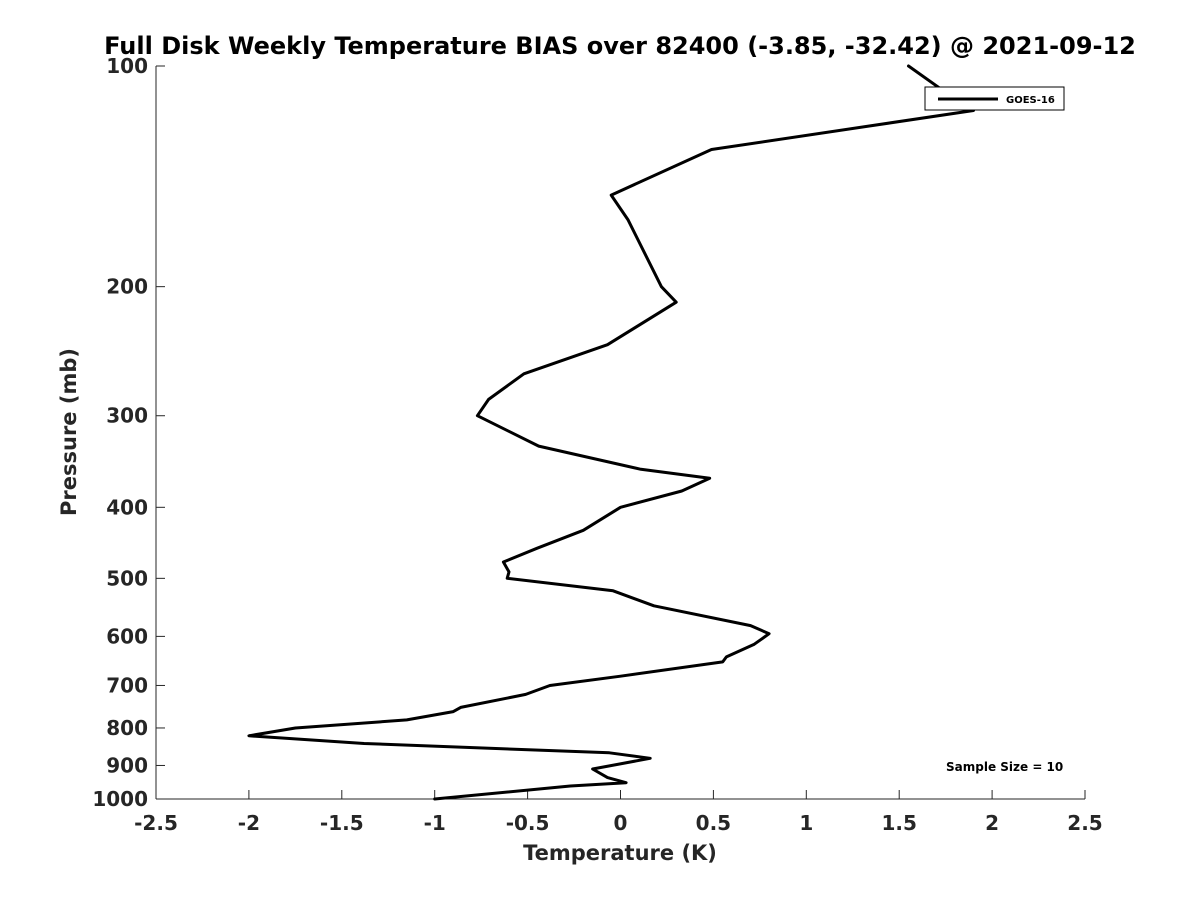  Describe the element at coordinates (806, 823) in the screenshot. I see `x-tick-label: 1` at that location.